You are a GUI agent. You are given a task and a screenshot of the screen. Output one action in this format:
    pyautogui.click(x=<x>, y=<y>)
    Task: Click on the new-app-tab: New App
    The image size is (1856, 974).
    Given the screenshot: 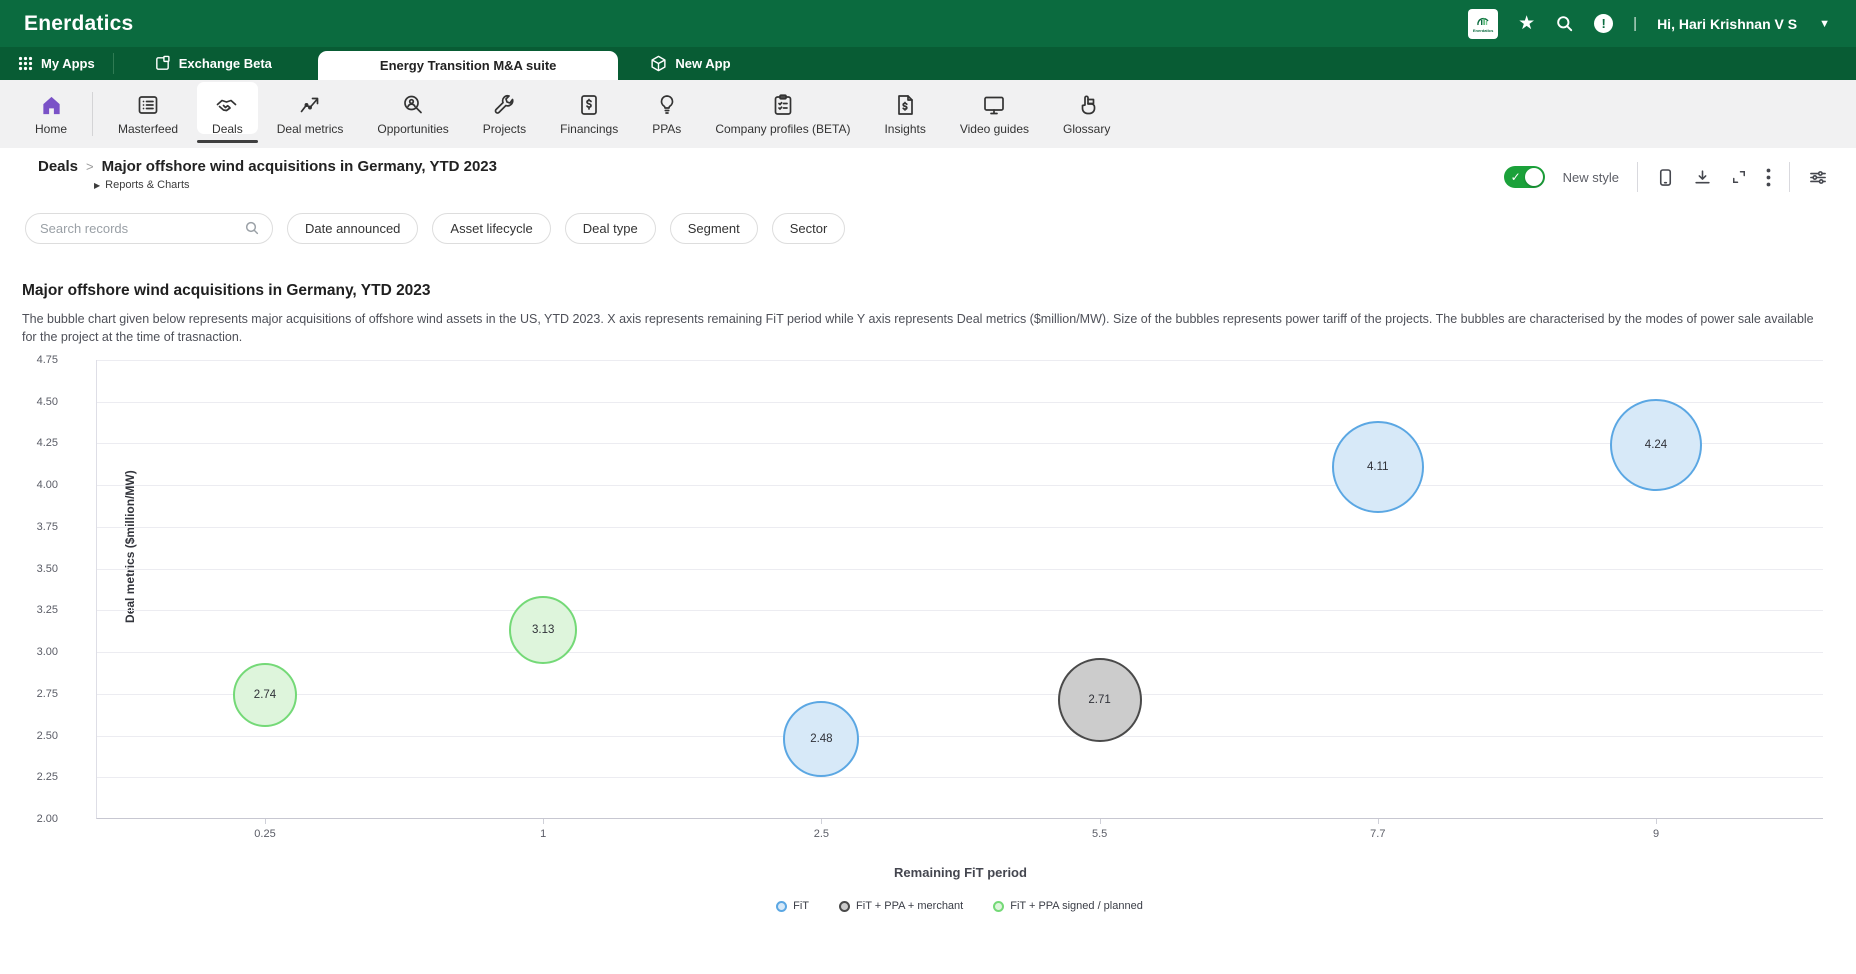 What is the action you would take?
    pyautogui.click(x=690, y=63)
    